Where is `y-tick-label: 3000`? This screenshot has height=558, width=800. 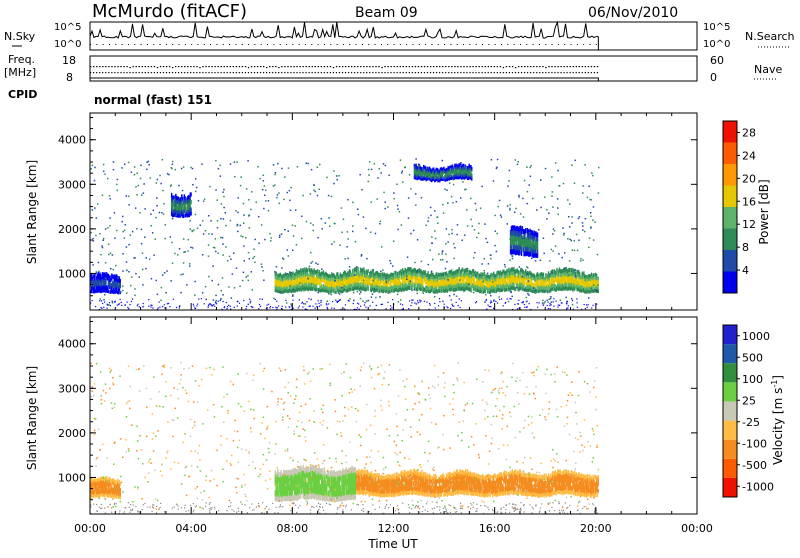
y-tick-label: 3000 is located at coordinates (72, 184).